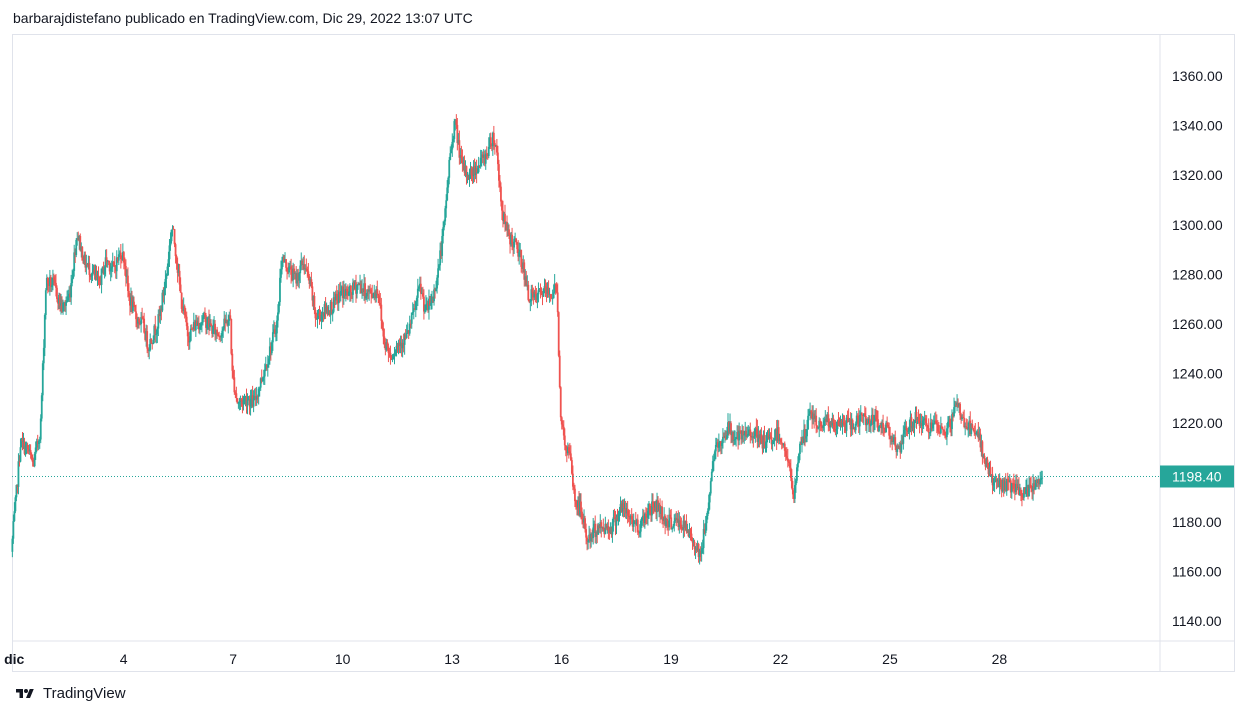 This screenshot has height=716, width=1248. What do you see at coordinates (84, 693) in the screenshot?
I see `footer-brand-label: TradingView` at bounding box center [84, 693].